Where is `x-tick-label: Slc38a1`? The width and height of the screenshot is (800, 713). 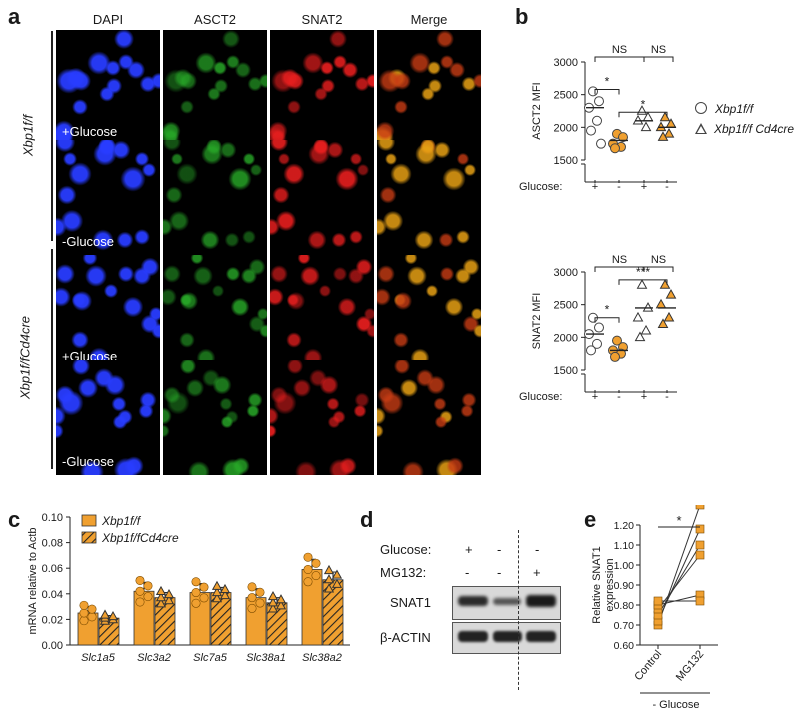
x-tick-label: Slc38a1 is located at coordinates (266, 658).